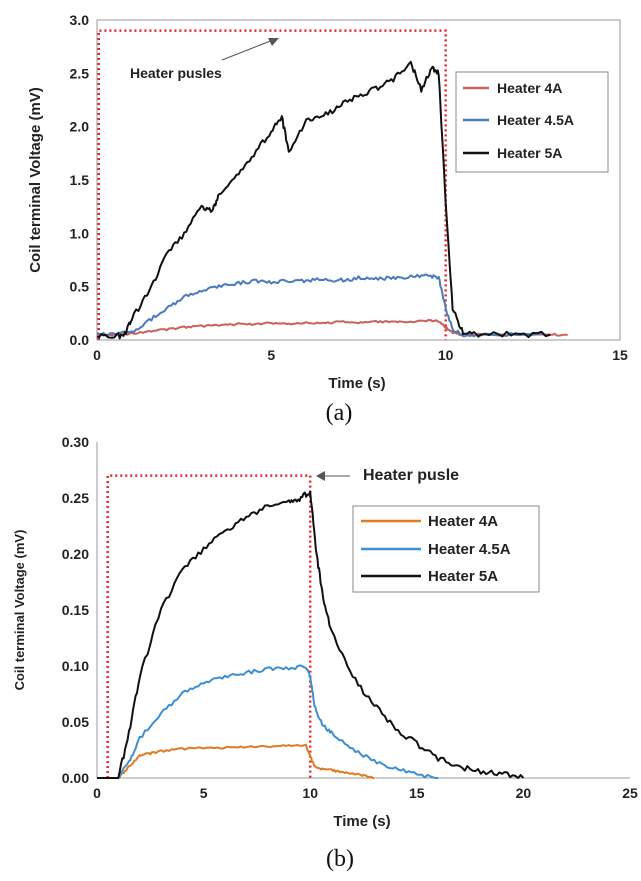 The height and width of the screenshot is (881, 641). I want to click on b-ytick-4: 0.20, so click(75, 554).